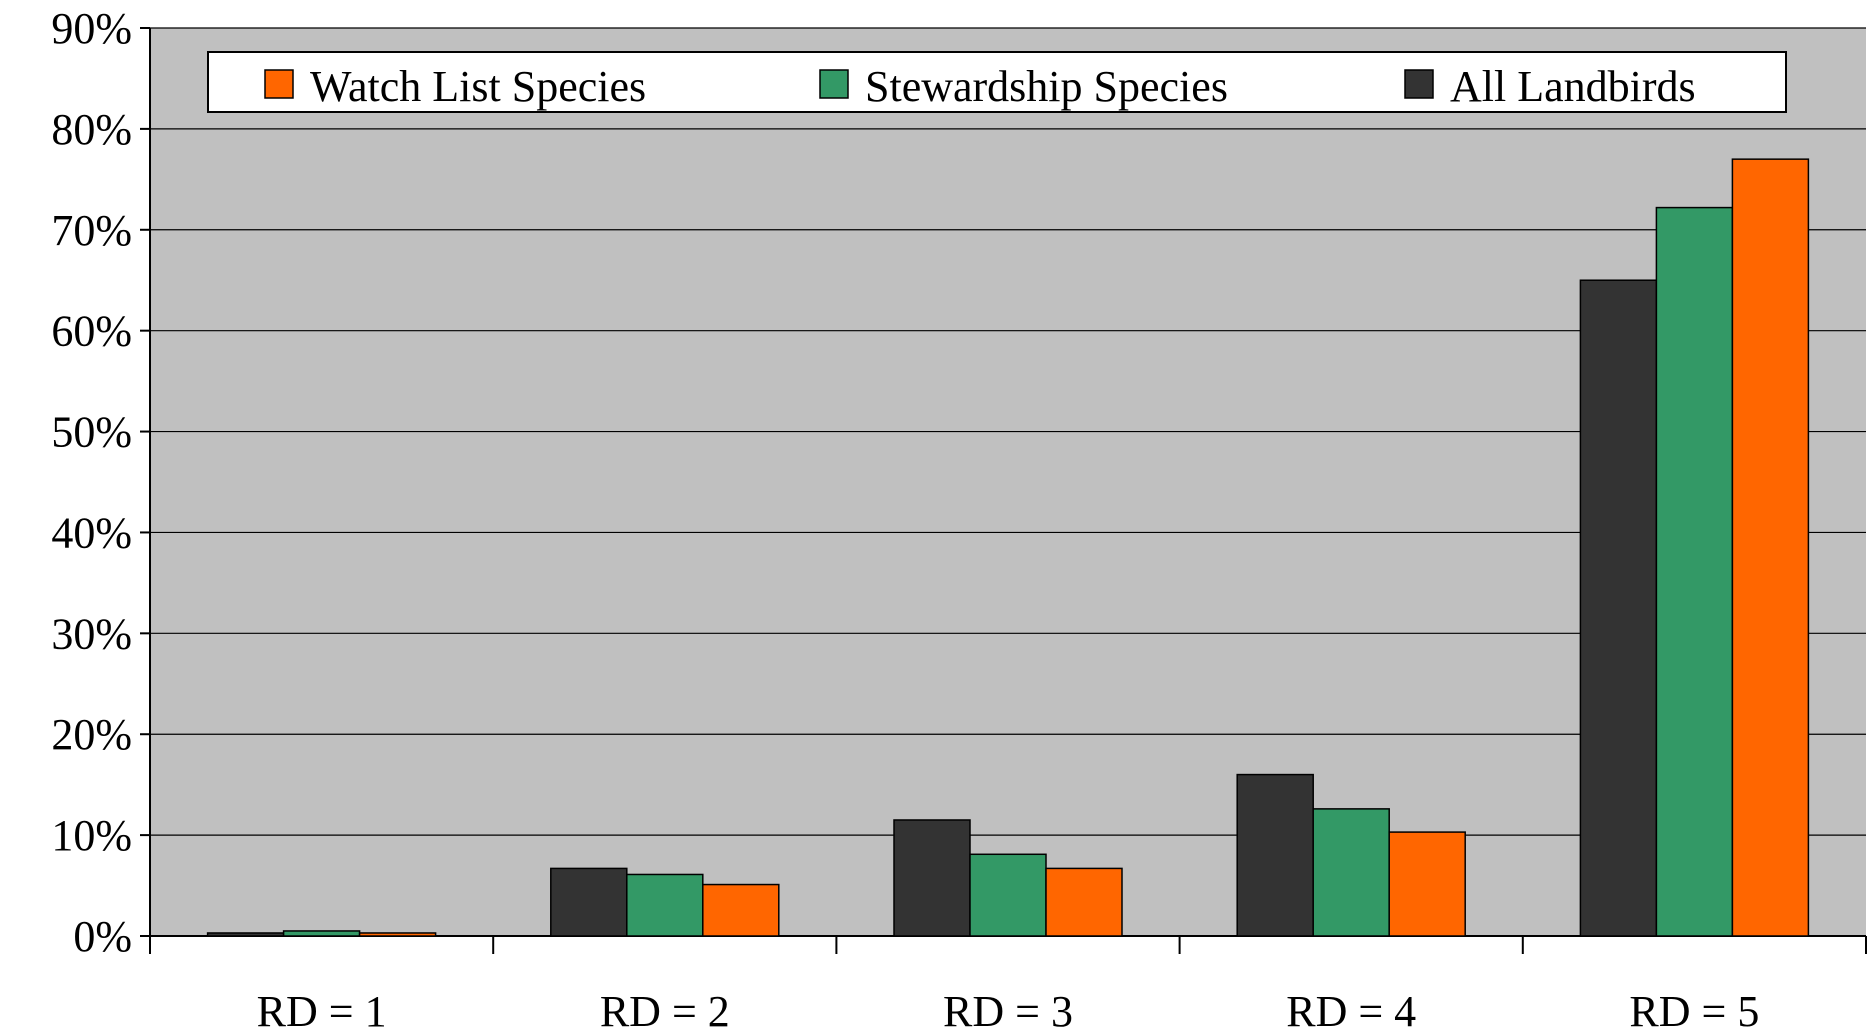  Describe the element at coordinates (1351, 1011) in the screenshot. I see `x-tick-label: RD = 4` at that location.